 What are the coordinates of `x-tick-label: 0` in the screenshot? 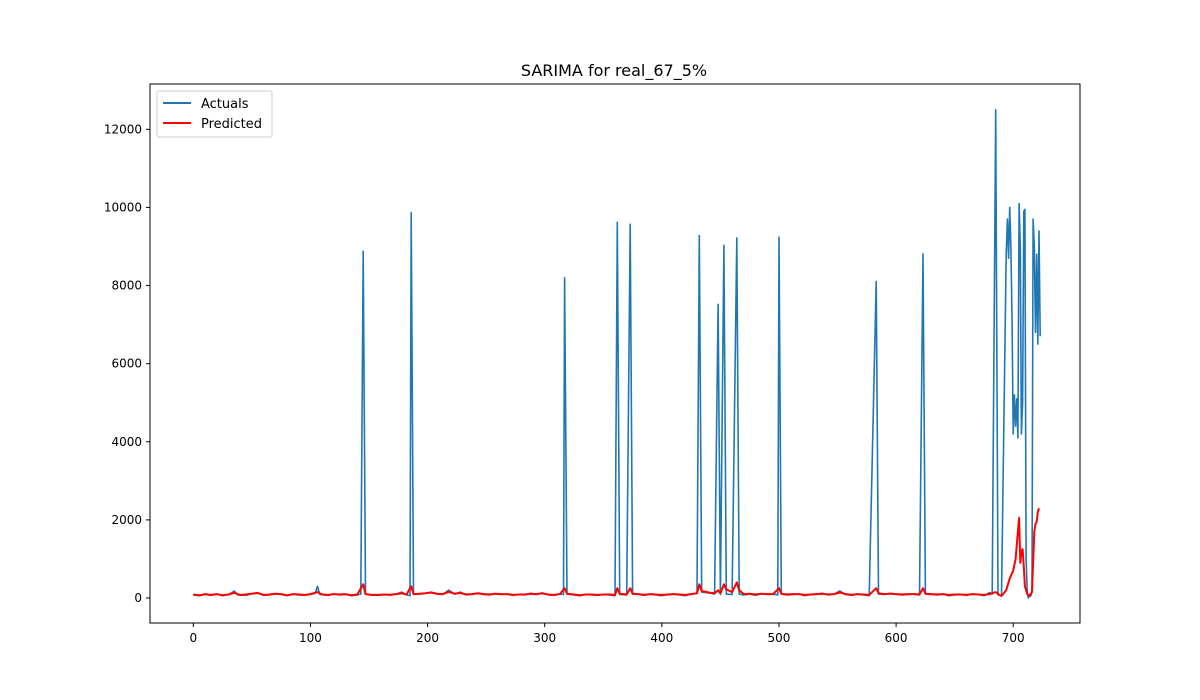 It's located at (194, 638).